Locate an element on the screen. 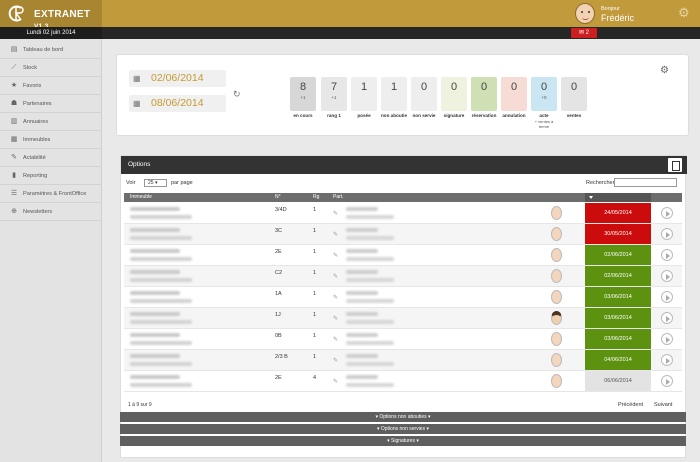  date-to-field: ▦ 08/06/2014 is located at coordinates (177, 103).